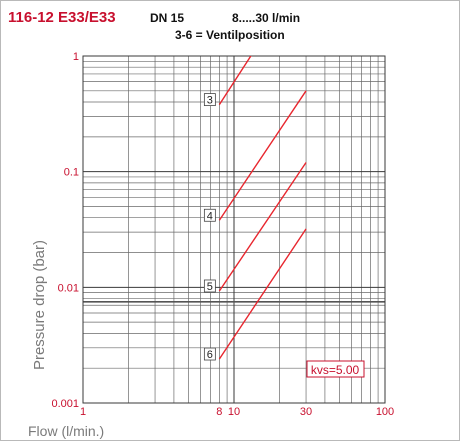  I want to click on y-tick-label: 0.01, so click(68, 288).